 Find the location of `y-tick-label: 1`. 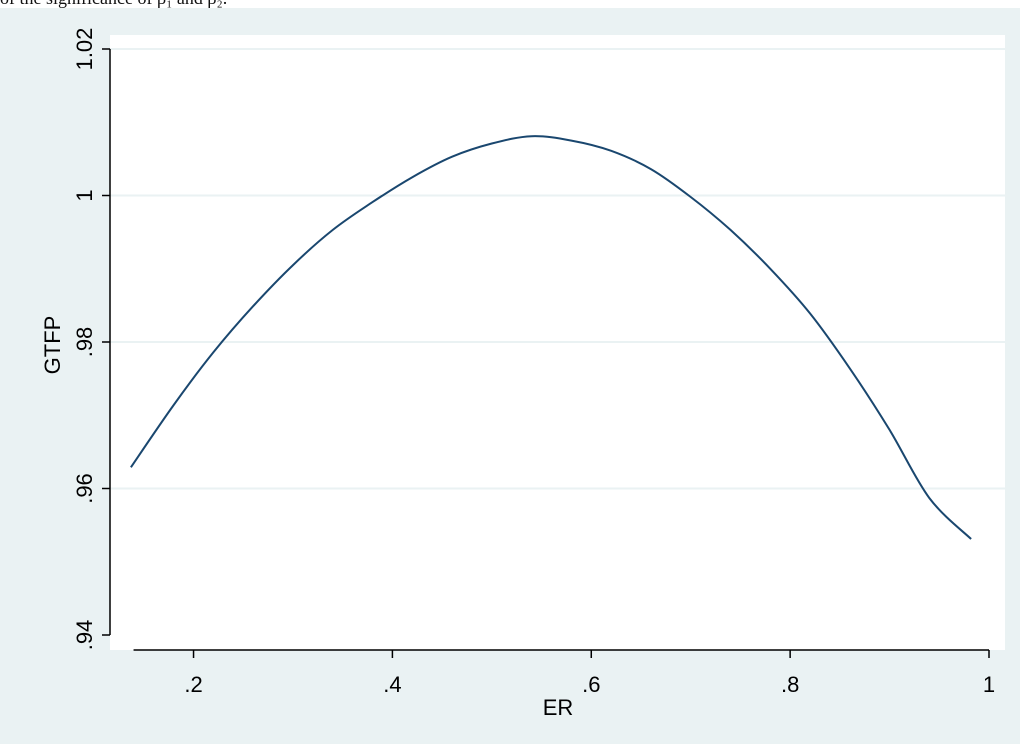

y-tick-label: 1 is located at coordinates (84, 195).